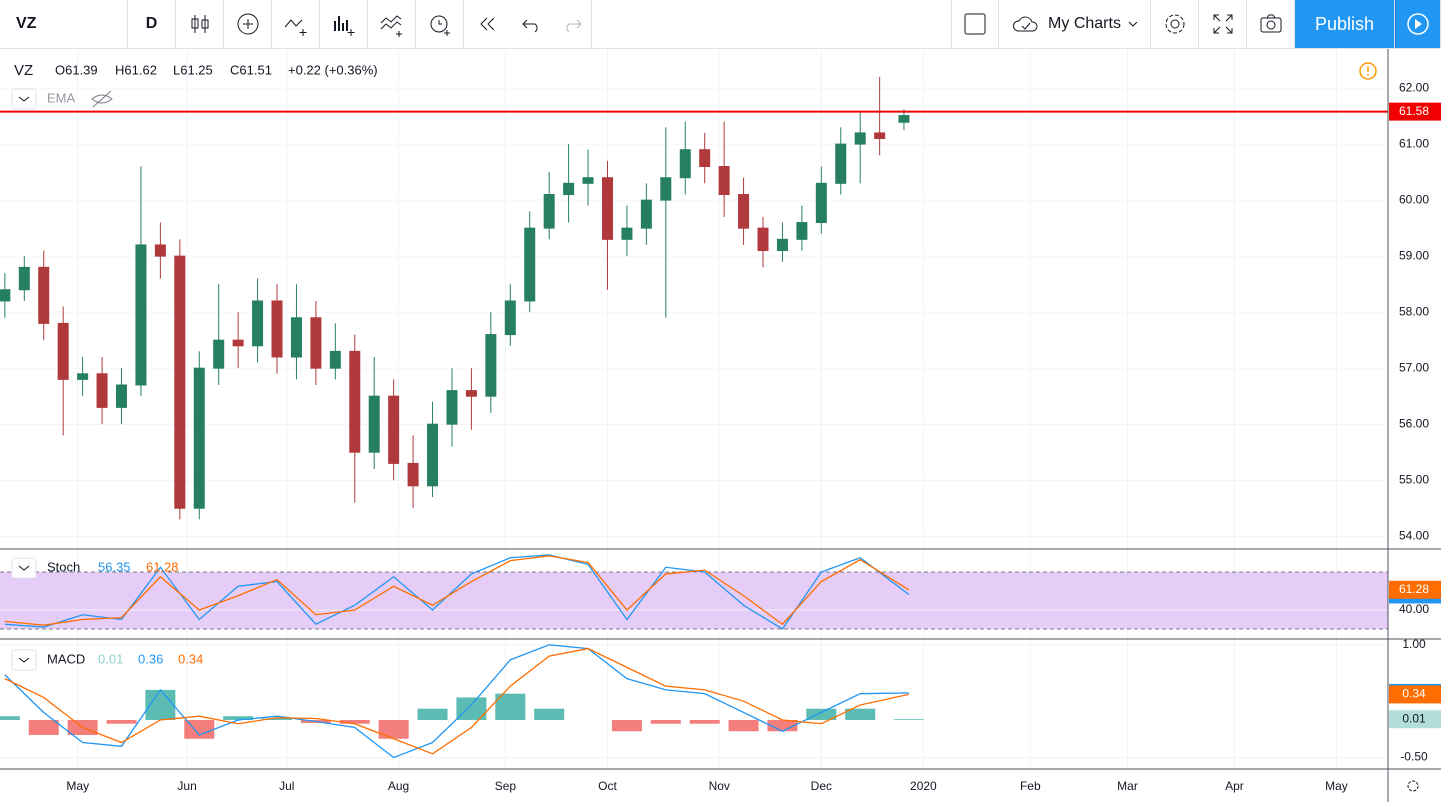 The height and width of the screenshot is (802, 1441). Describe the element at coordinates (694, 600) in the screenshot. I see `stoch-band` at that location.